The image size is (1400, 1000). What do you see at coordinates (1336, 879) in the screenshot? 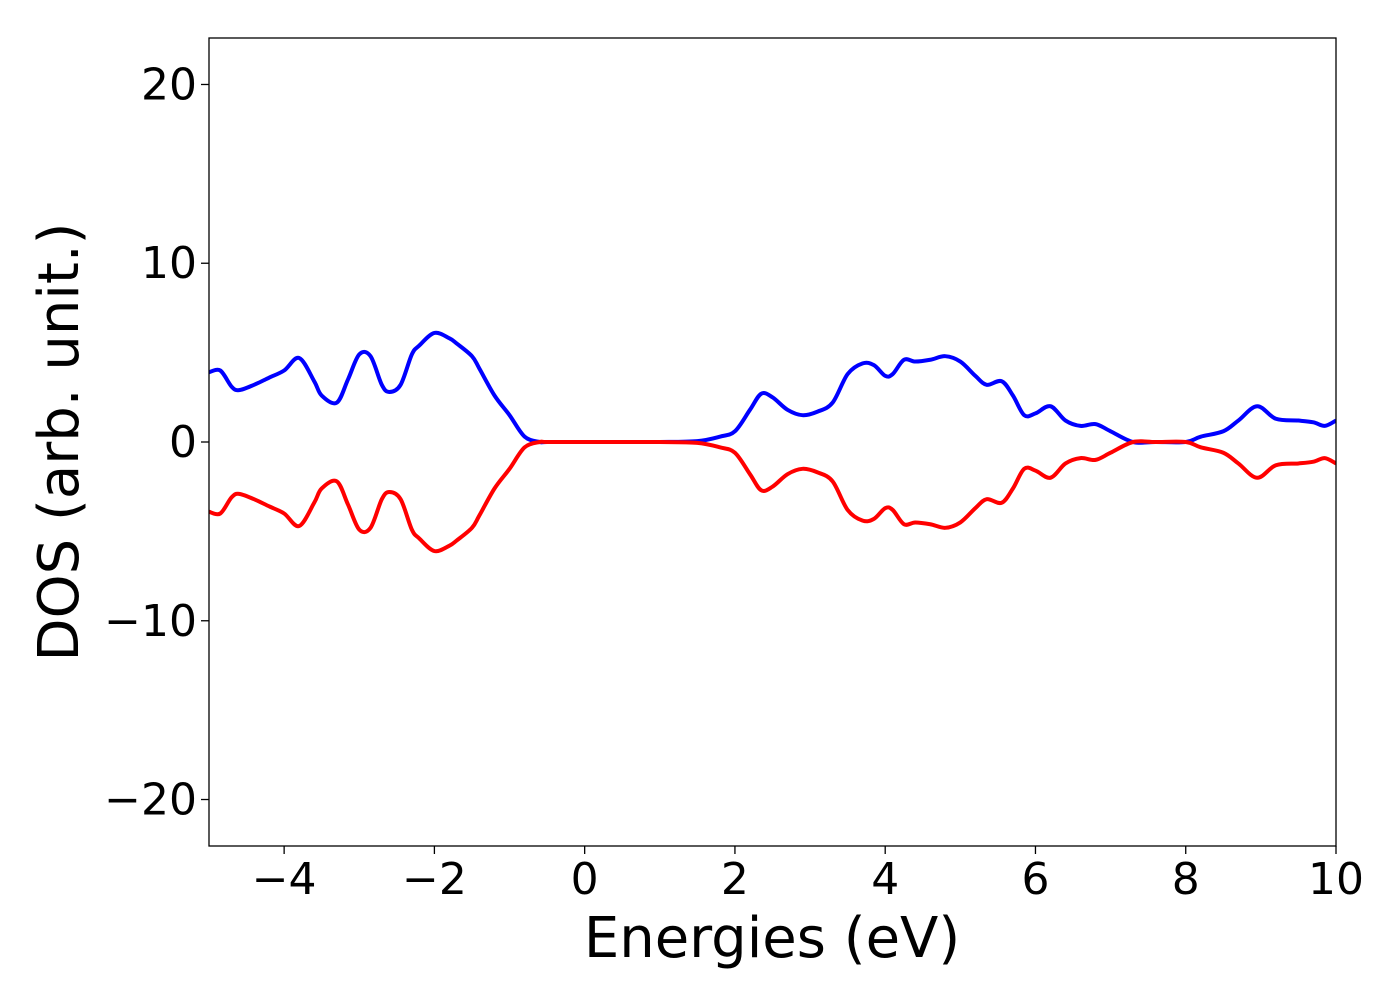
I see `x-tick-label: 10` at bounding box center [1336, 879].